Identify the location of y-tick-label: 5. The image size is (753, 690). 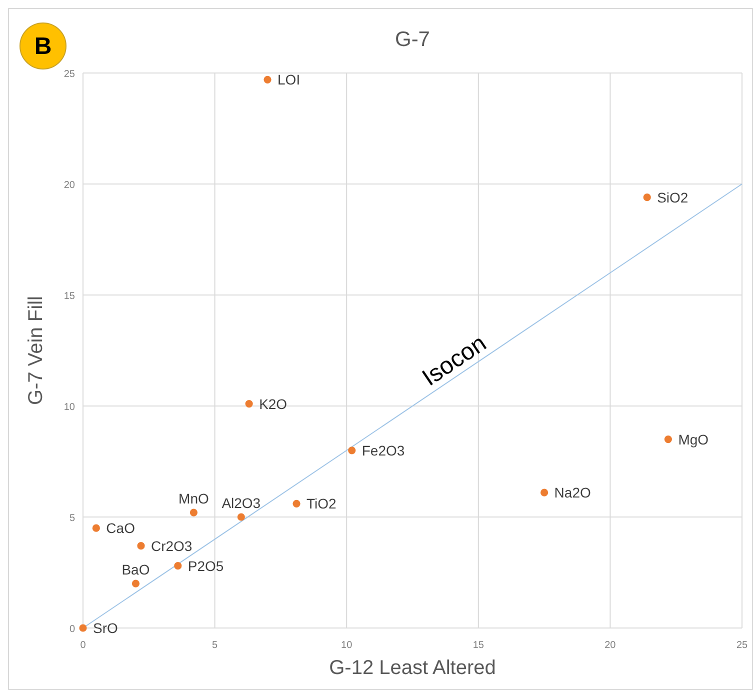
(72, 518).